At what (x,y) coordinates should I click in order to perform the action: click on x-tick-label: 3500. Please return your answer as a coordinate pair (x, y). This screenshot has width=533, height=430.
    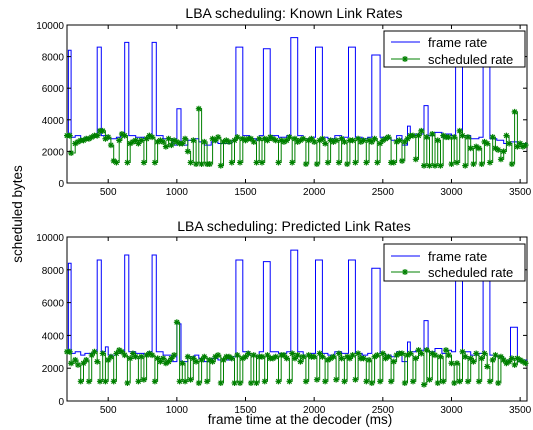
    Looking at the image, I should click on (520, 192).